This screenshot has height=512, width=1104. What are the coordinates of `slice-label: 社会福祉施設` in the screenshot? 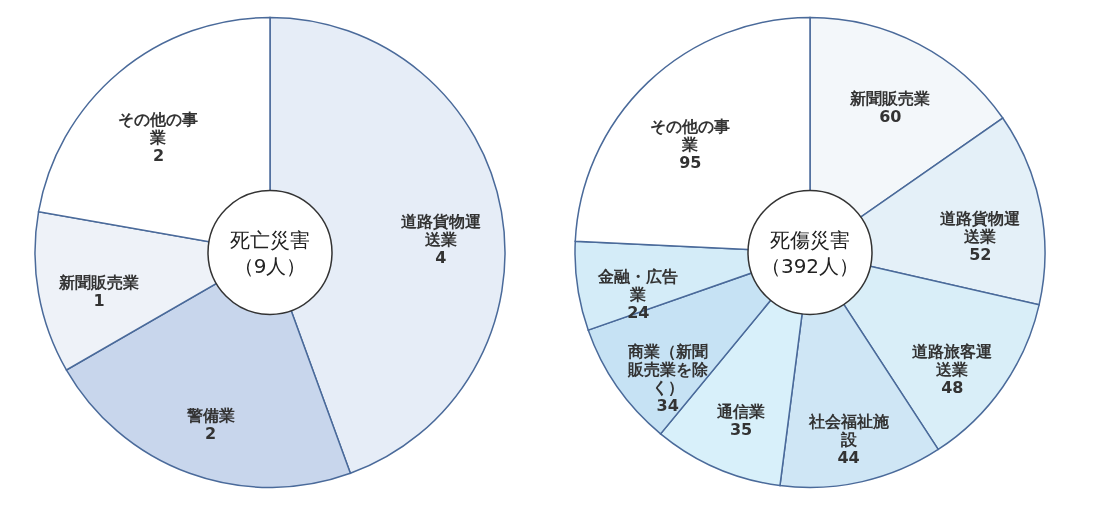 It's located at (848, 430).